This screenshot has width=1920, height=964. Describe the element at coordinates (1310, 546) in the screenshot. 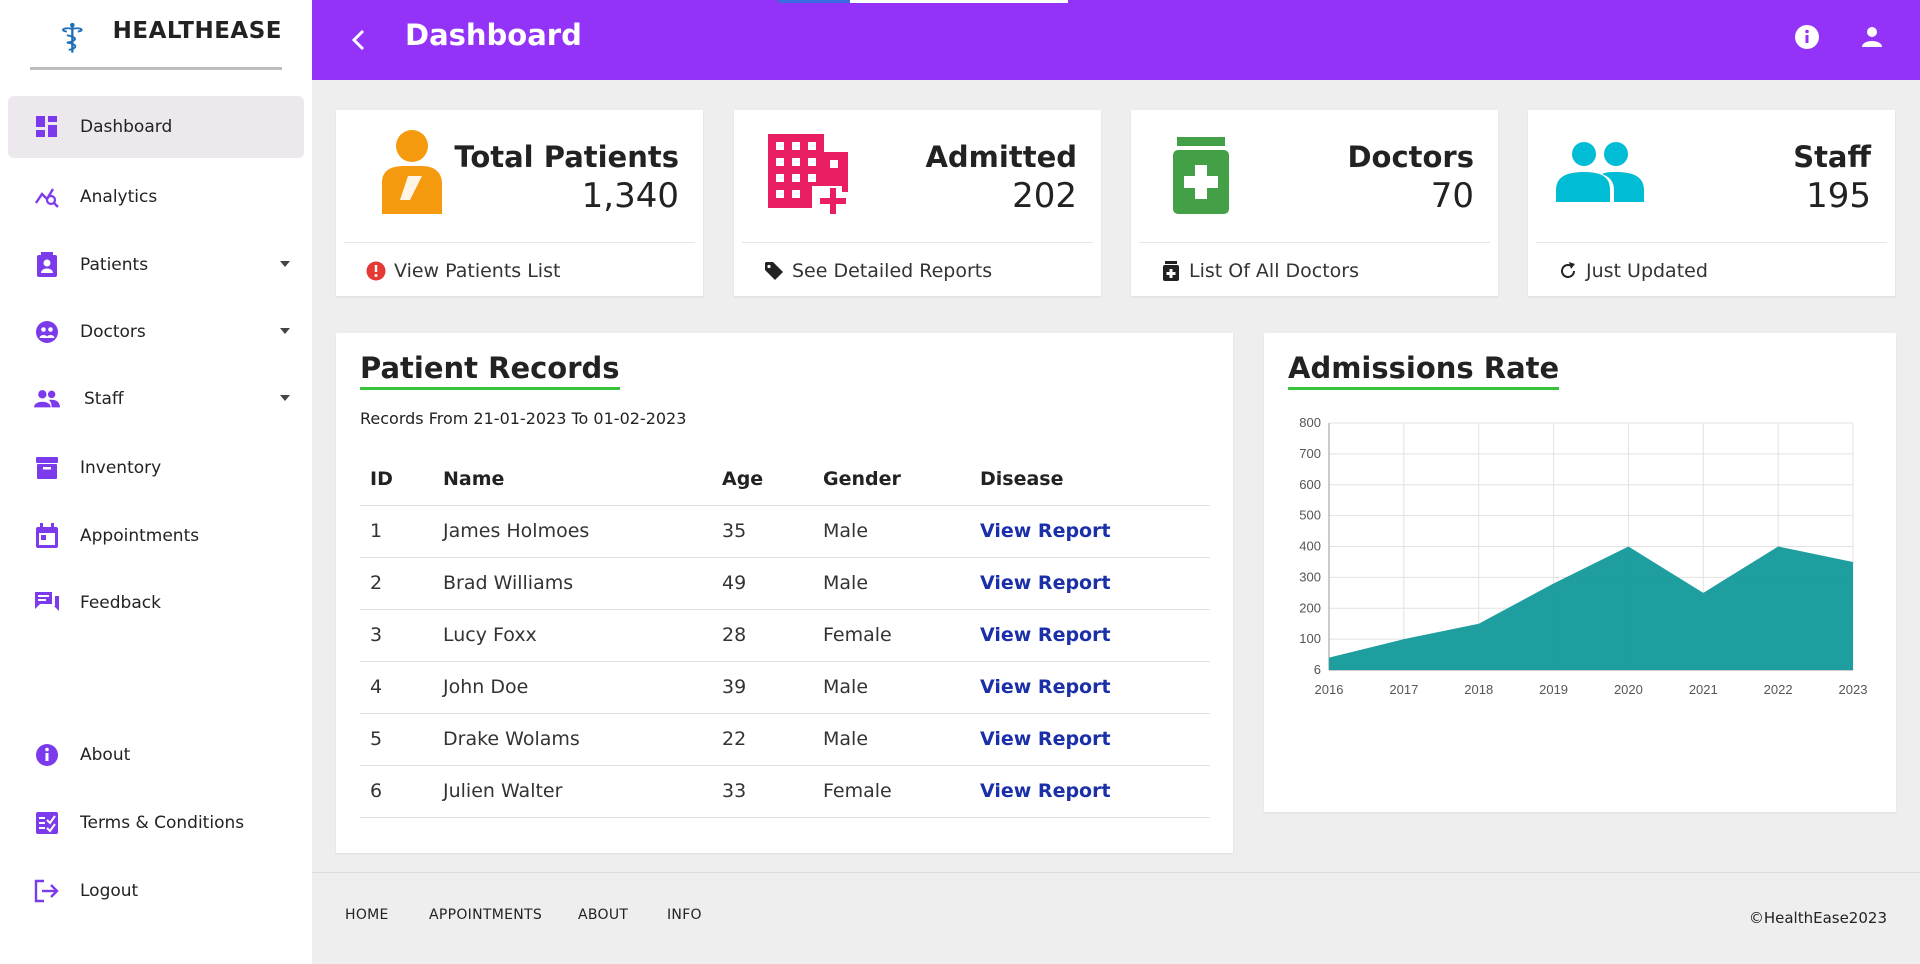

I see `y-tick-label: 400` at that location.